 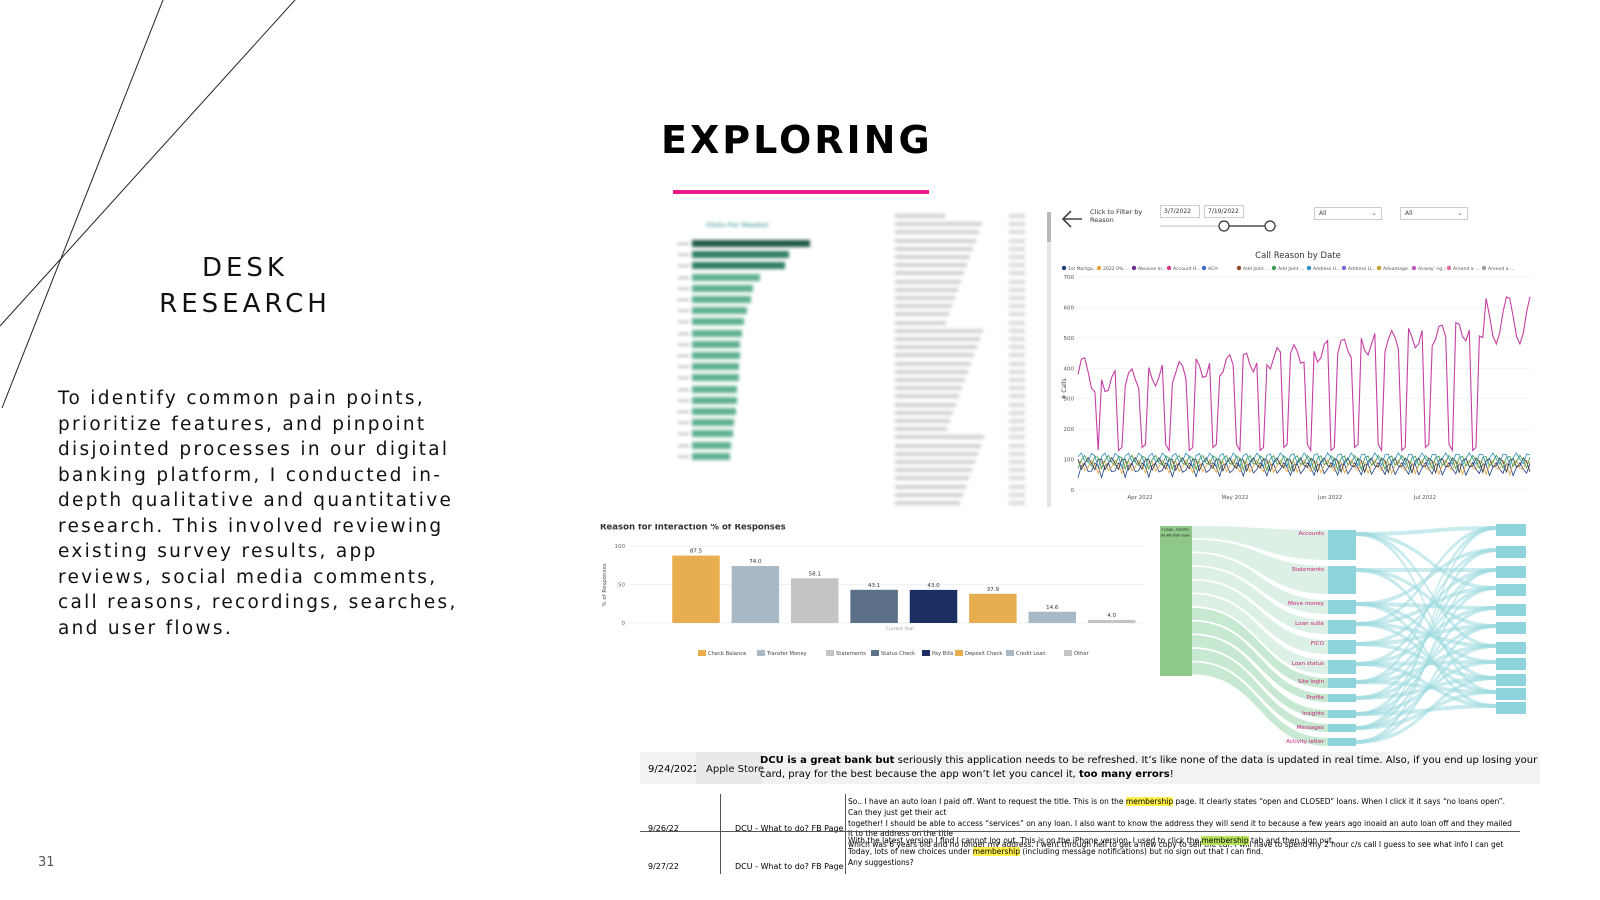 I want to click on x-tick-label: May 2022, so click(x=1234, y=498).